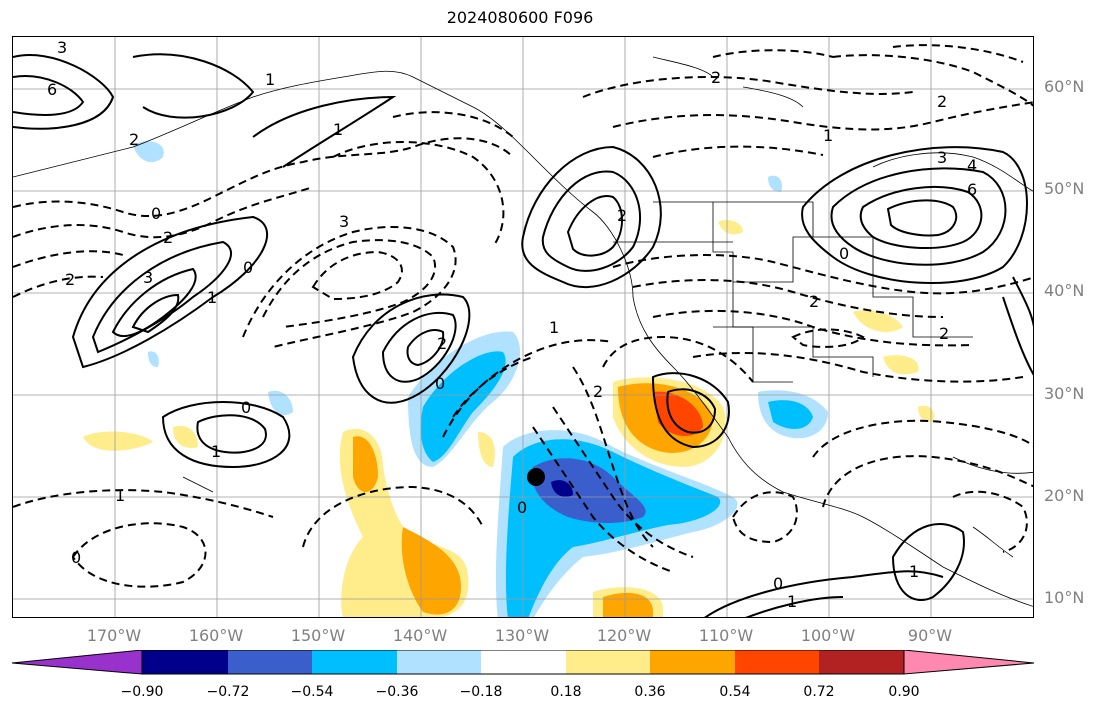  Describe the element at coordinates (969, 662) in the screenshot. I see `colorbar-extend-high` at that location.